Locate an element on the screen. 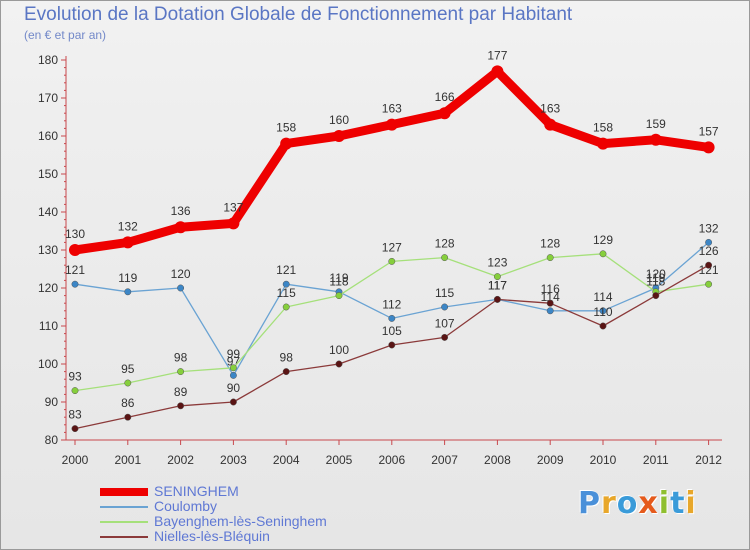 This screenshot has height=550, width=750. data-label: 177 is located at coordinates (497, 55).